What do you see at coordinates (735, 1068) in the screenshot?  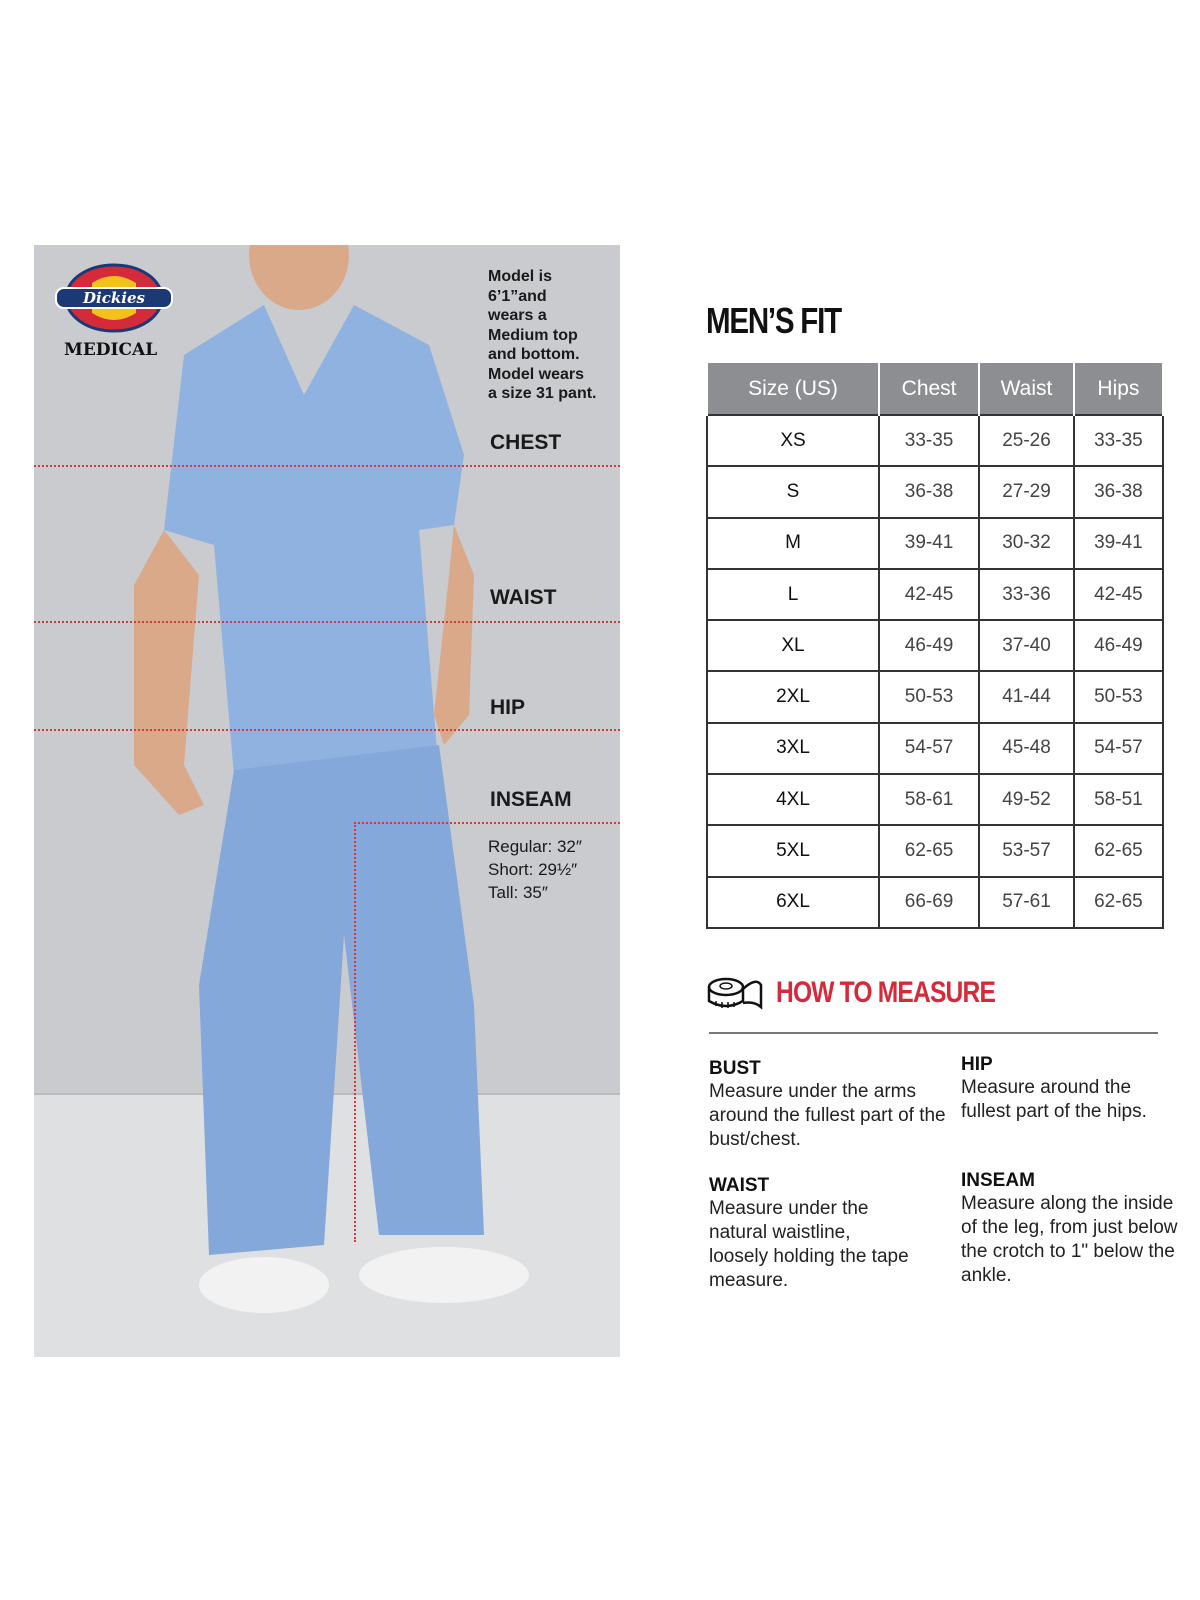 I see `measure-title: BUST` at bounding box center [735, 1068].